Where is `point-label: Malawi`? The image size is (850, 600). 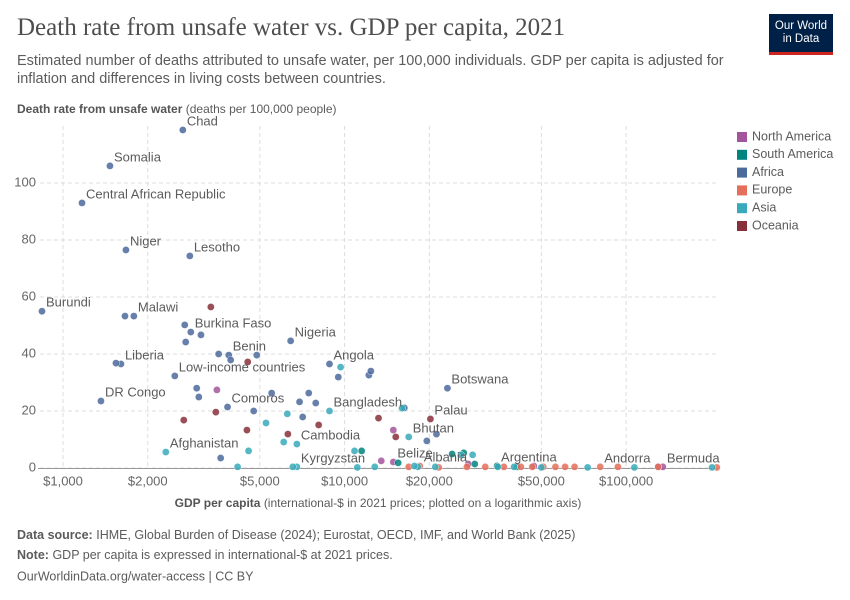
point-label: Malawi is located at coordinates (158, 307).